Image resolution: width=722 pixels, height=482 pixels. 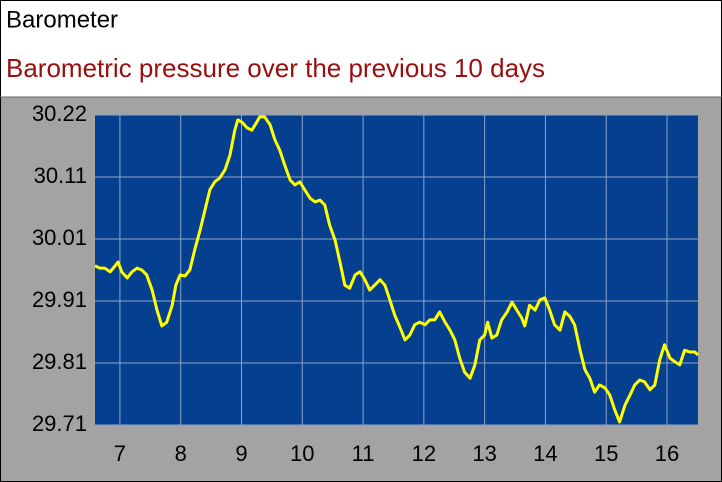 What do you see at coordinates (181, 453) in the screenshot?
I see `x-tick-label: 8` at bounding box center [181, 453].